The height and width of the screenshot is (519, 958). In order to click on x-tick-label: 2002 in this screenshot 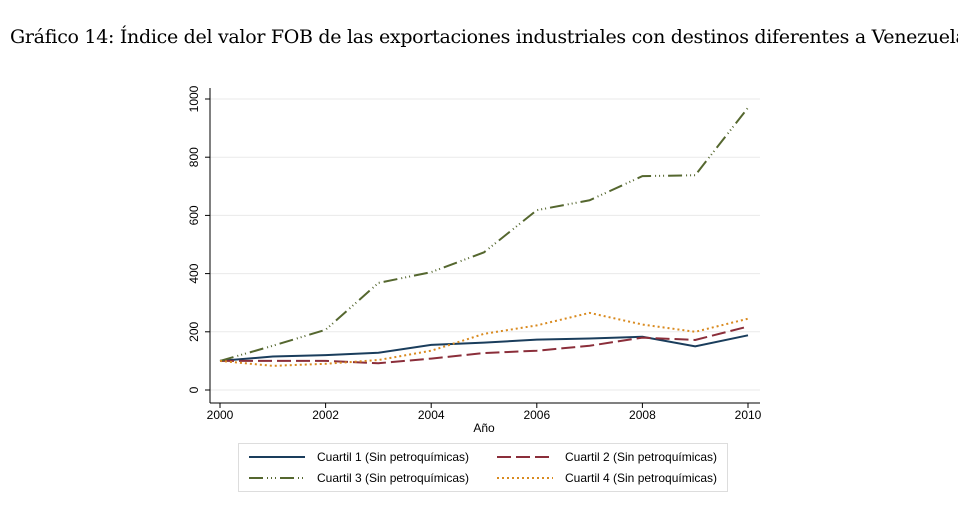, I will do `click(325, 415)`.